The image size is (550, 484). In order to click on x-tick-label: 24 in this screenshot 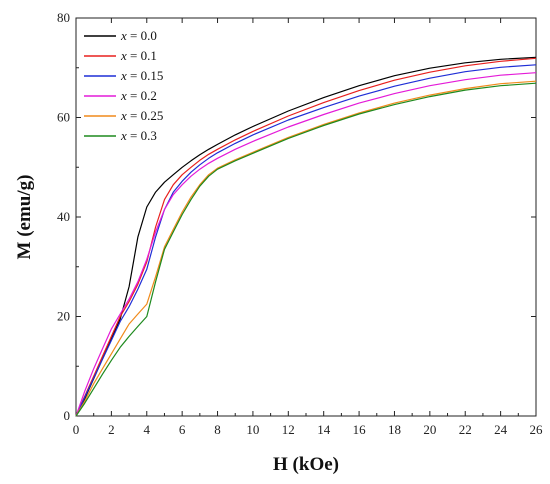, I will do `click(501, 429)`.